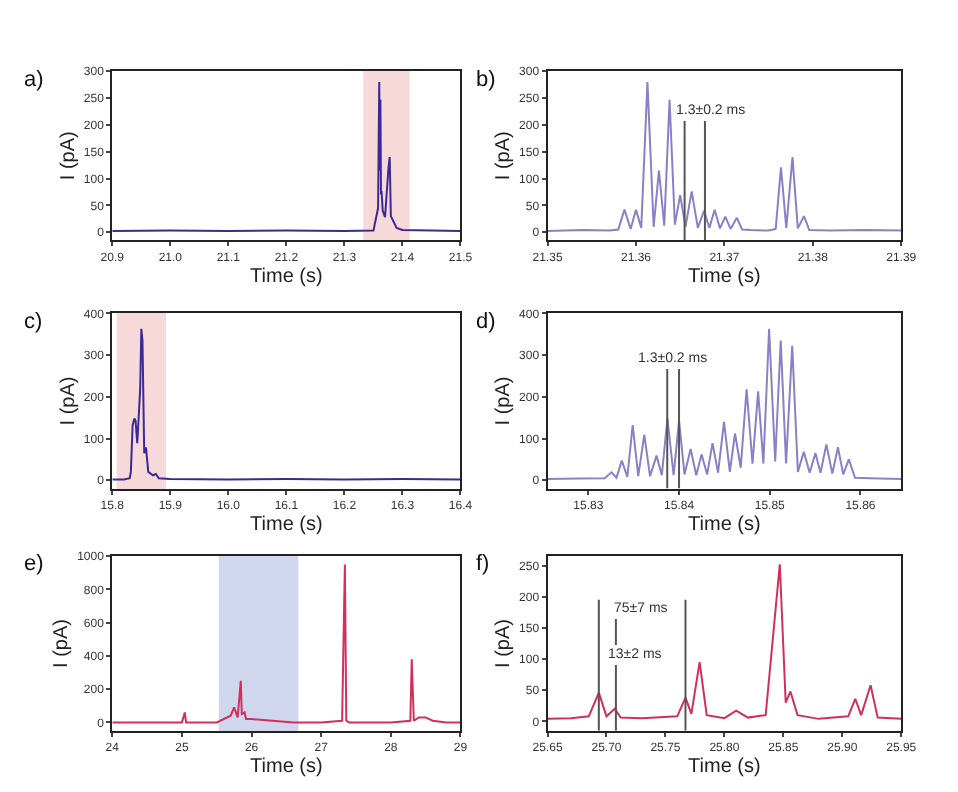  What do you see at coordinates (33, 322) in the screenshot?
I see `chart-title: c)` at bounding box center [33, 322].